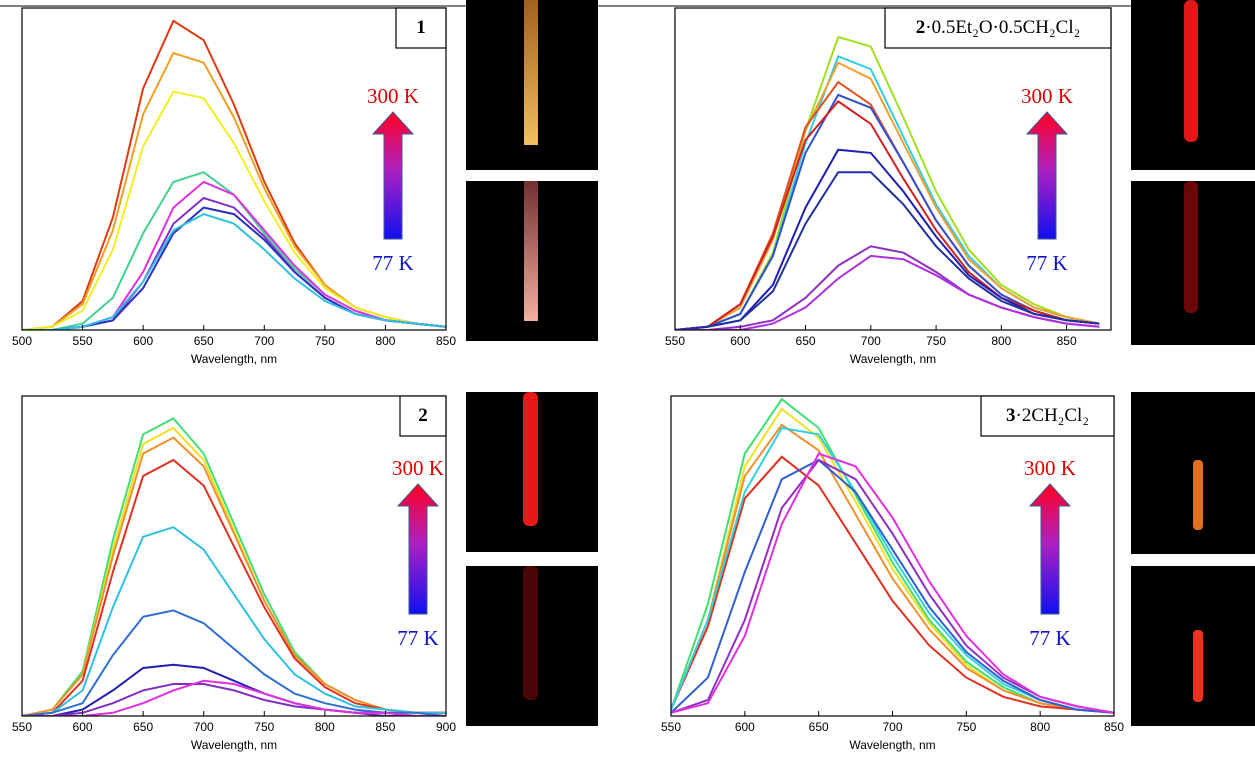 Image resolution: width=1255 pixels, height=769 pixels. Describe the element at coordinates (22, 341) in the screenshot. I see `x-tick-label: 500` at that location.